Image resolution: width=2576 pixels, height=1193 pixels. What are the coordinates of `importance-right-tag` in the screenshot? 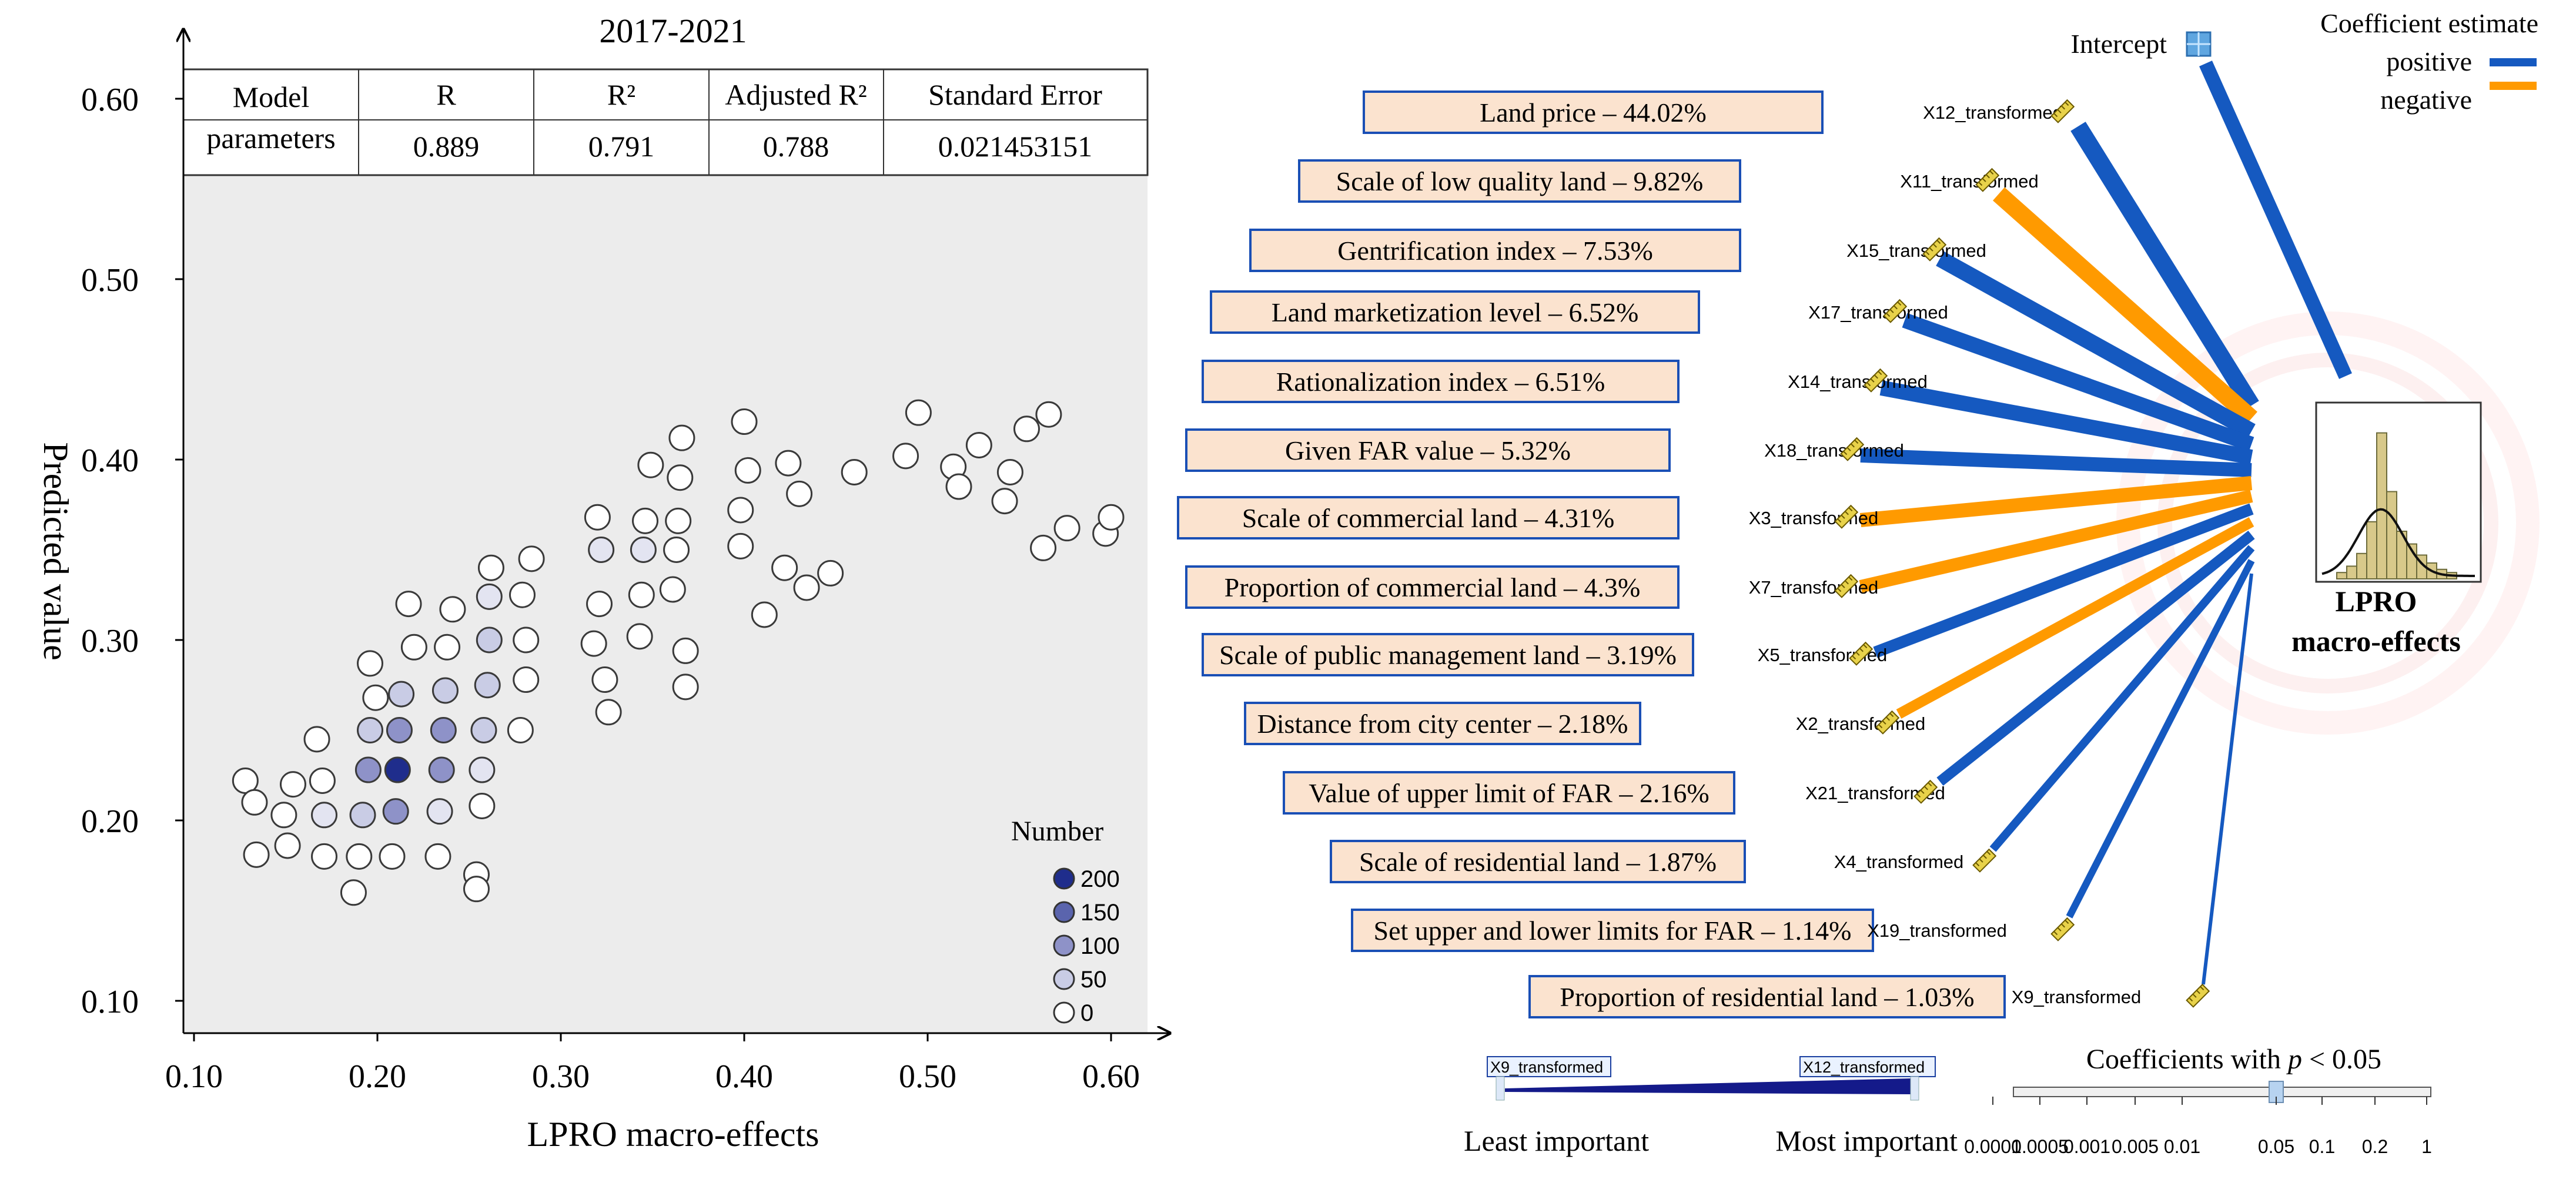 It's located at (1867, 1067).